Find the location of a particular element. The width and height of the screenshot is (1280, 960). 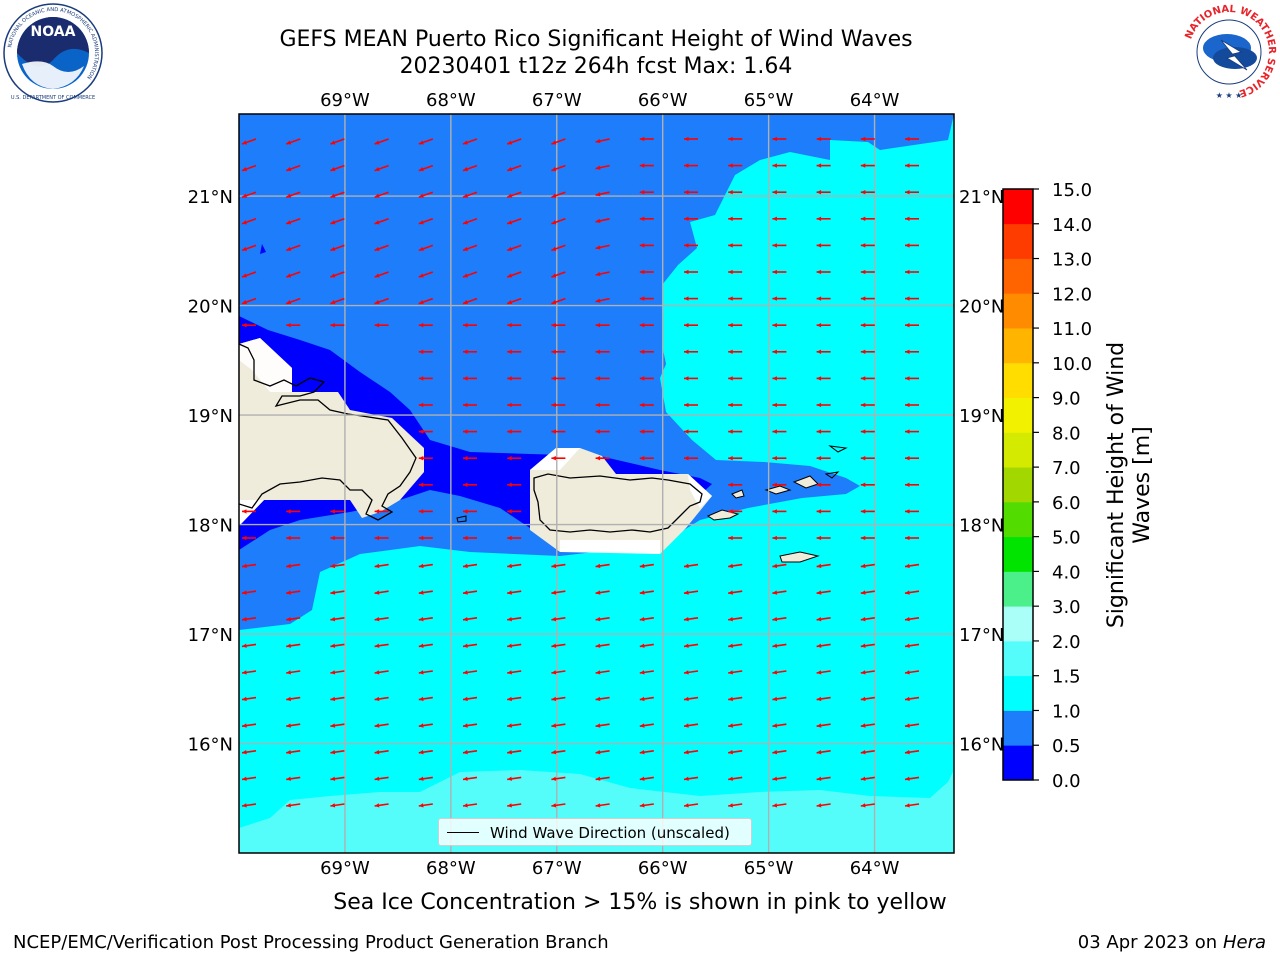

wave-direction-legend: Wind Wave Direction (unscaled) is located at coordinates (595, 832).